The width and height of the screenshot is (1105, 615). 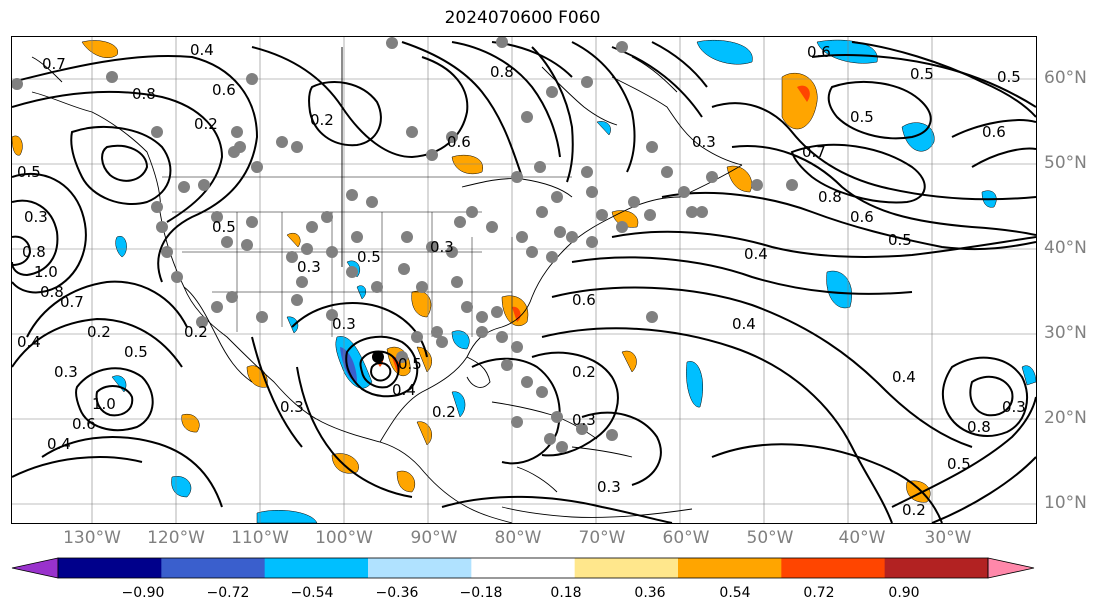 What do you see at coordinates (602, 538) in the screenshot?
I see `lon-label: 70°W` at bounding box center [602, 538].